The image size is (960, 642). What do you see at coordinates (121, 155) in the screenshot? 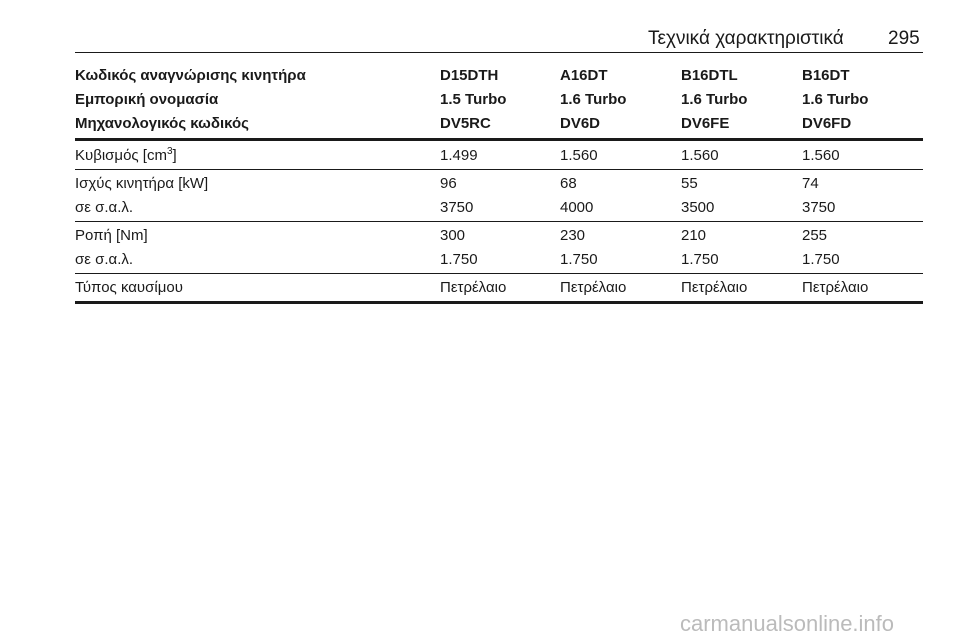
I see `label-text: Κυβισμός [cm` at bounding box center [121, 155].